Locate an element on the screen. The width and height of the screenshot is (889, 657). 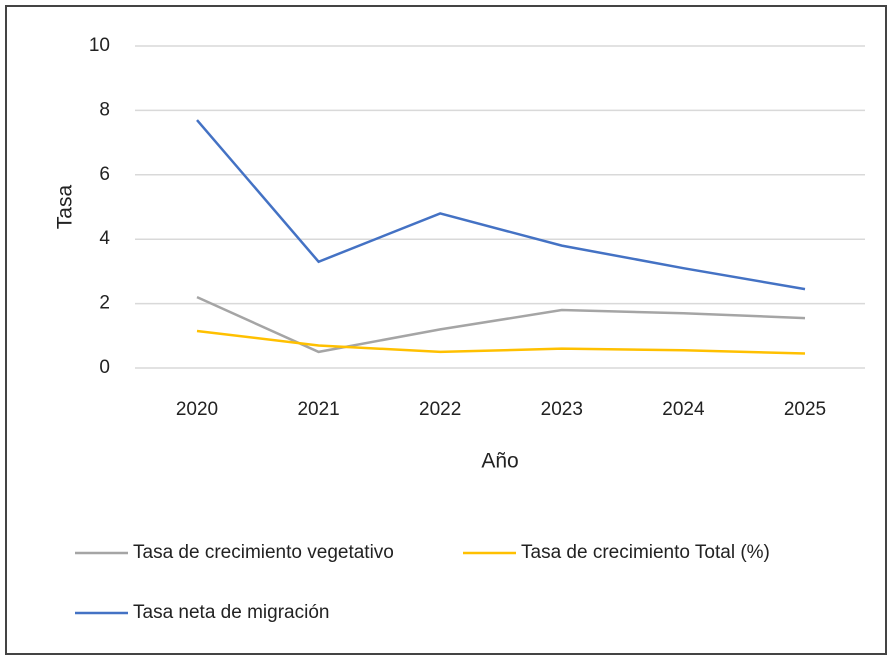
y-tick-label: 8 is located at coordinates (104, 109).